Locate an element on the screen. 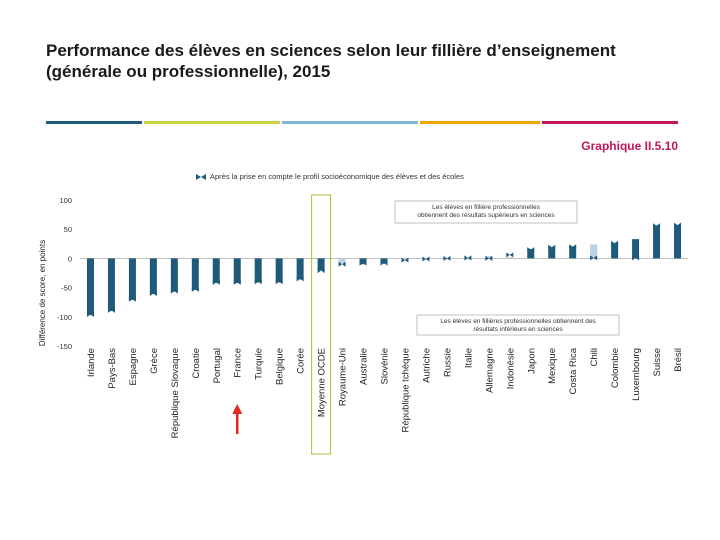  category-label: Irlande is located at coordinates (91, 362).